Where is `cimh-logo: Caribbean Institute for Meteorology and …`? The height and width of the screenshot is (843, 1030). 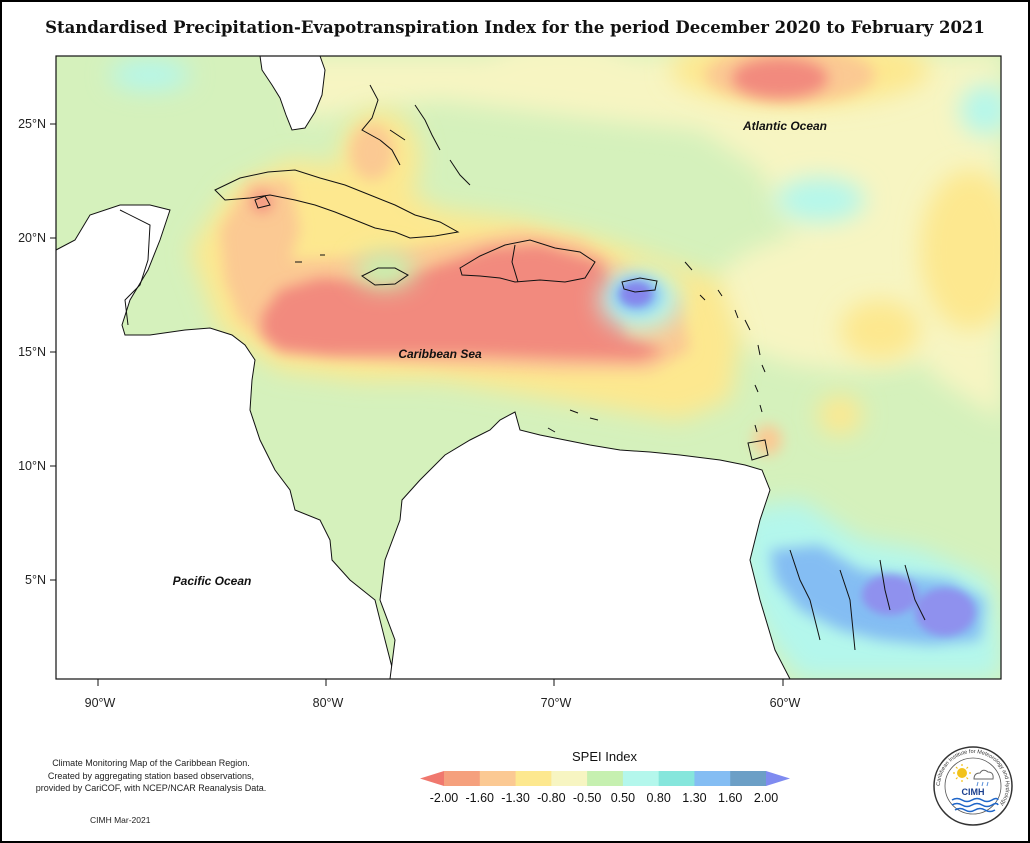 cimh-logo: Caribbean Institute for Meteorology and … is located at coordinates (973, 786).